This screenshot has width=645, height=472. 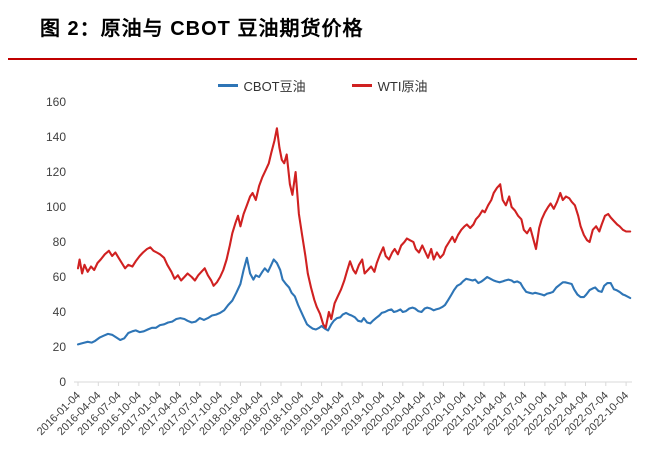 I want to click on y-axis-tick-label: 100, so click(x=56, y=207).